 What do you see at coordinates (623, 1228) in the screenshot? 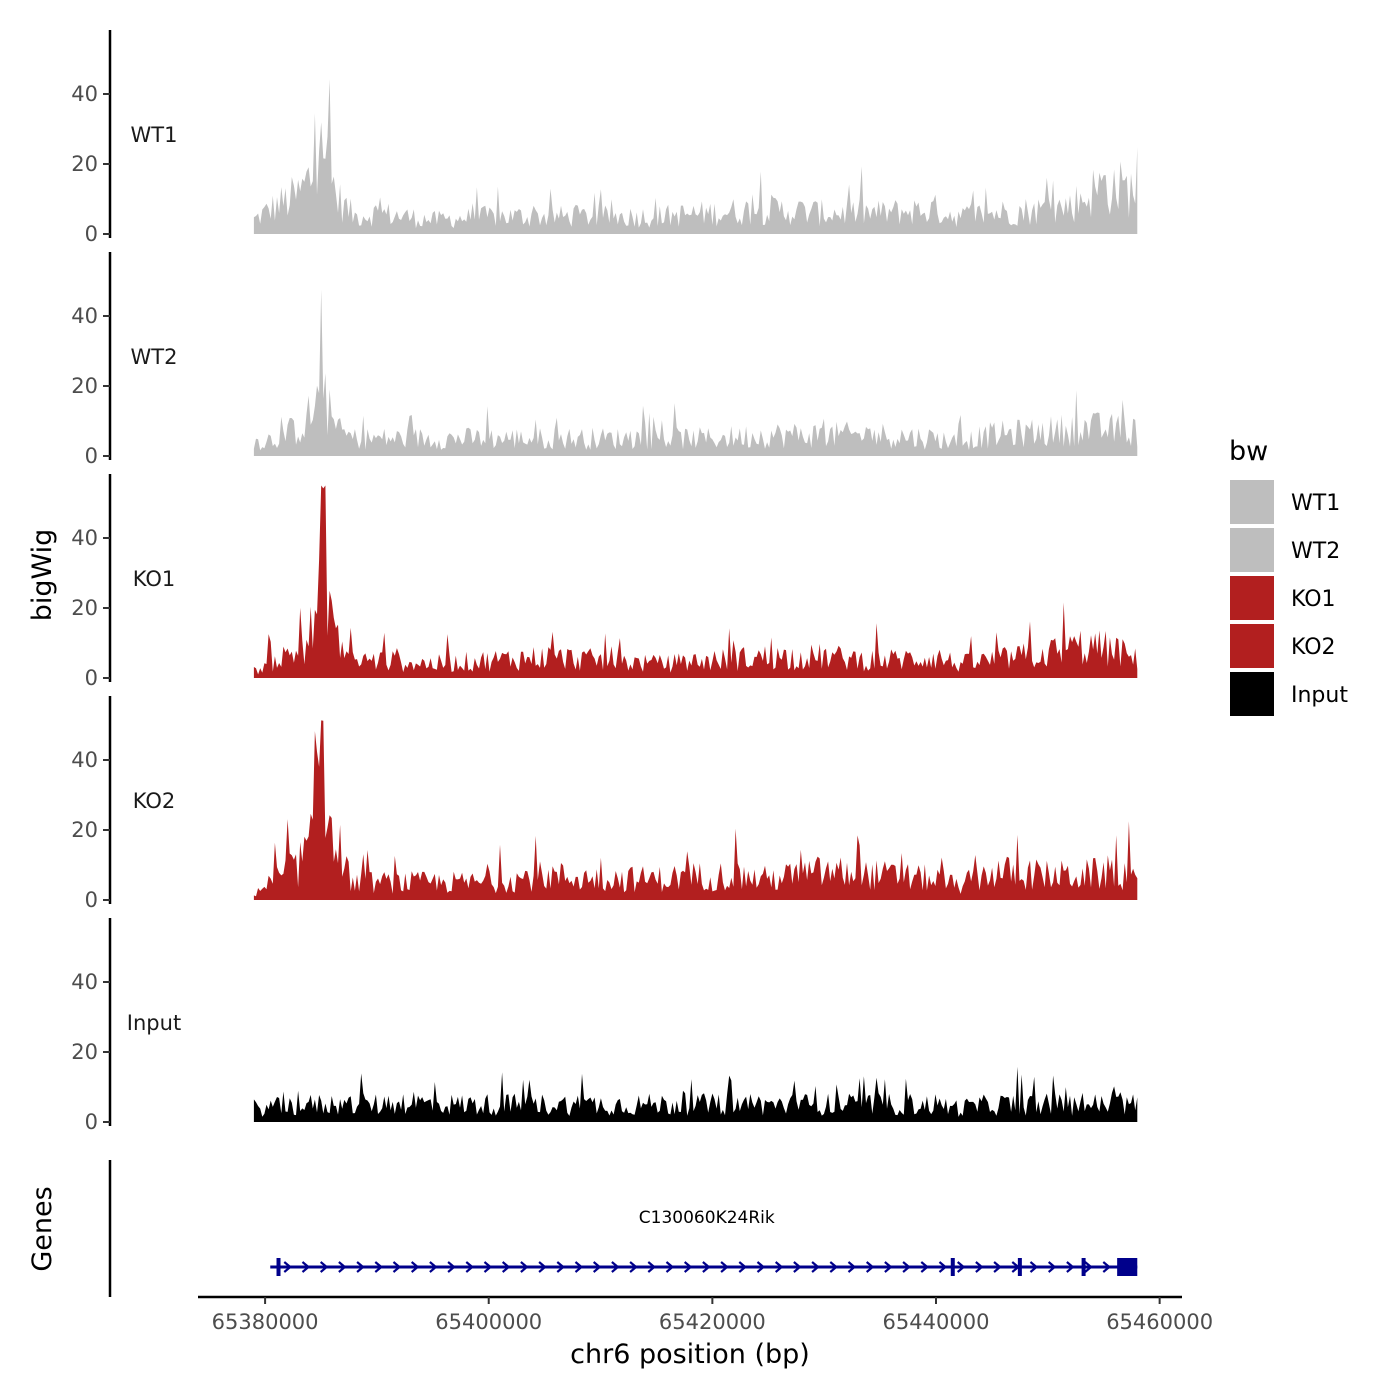
I see `genes-track: C130060K24Rik` at bounding box center [623, 1228].